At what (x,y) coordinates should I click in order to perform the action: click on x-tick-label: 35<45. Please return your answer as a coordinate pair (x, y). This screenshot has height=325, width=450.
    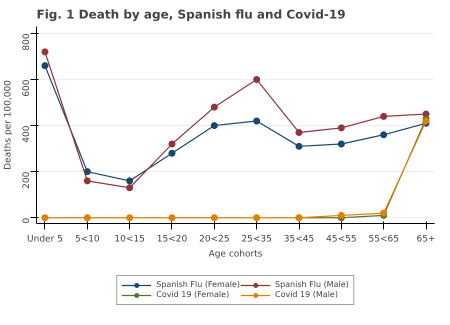
    Looking at the image, I should click on (299, 239).